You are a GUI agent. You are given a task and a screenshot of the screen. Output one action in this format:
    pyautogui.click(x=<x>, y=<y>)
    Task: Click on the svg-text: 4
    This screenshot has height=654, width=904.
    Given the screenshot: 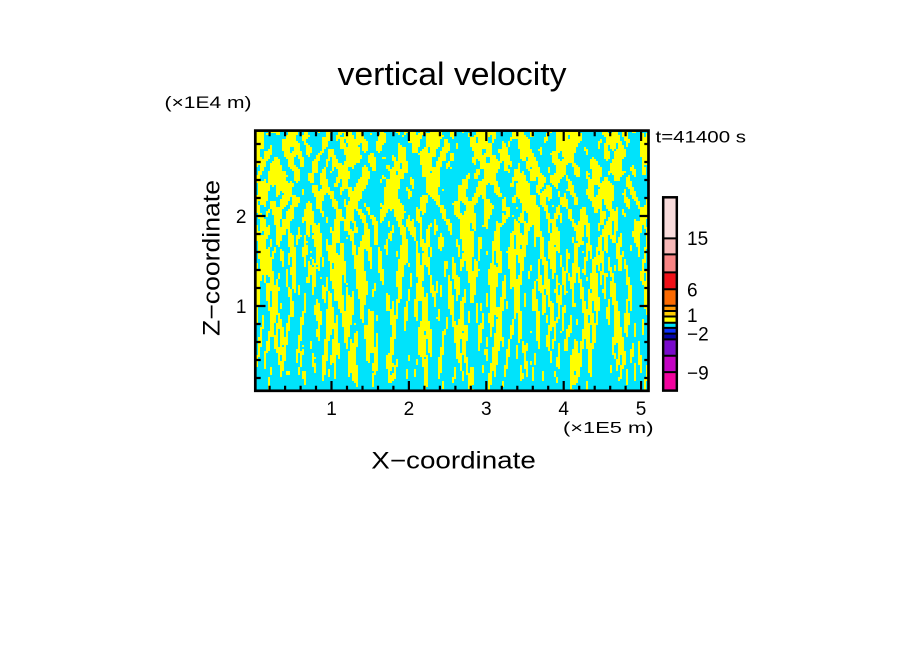 What is the action you would take?
    pyautogui.click(x=563, y=409)
    